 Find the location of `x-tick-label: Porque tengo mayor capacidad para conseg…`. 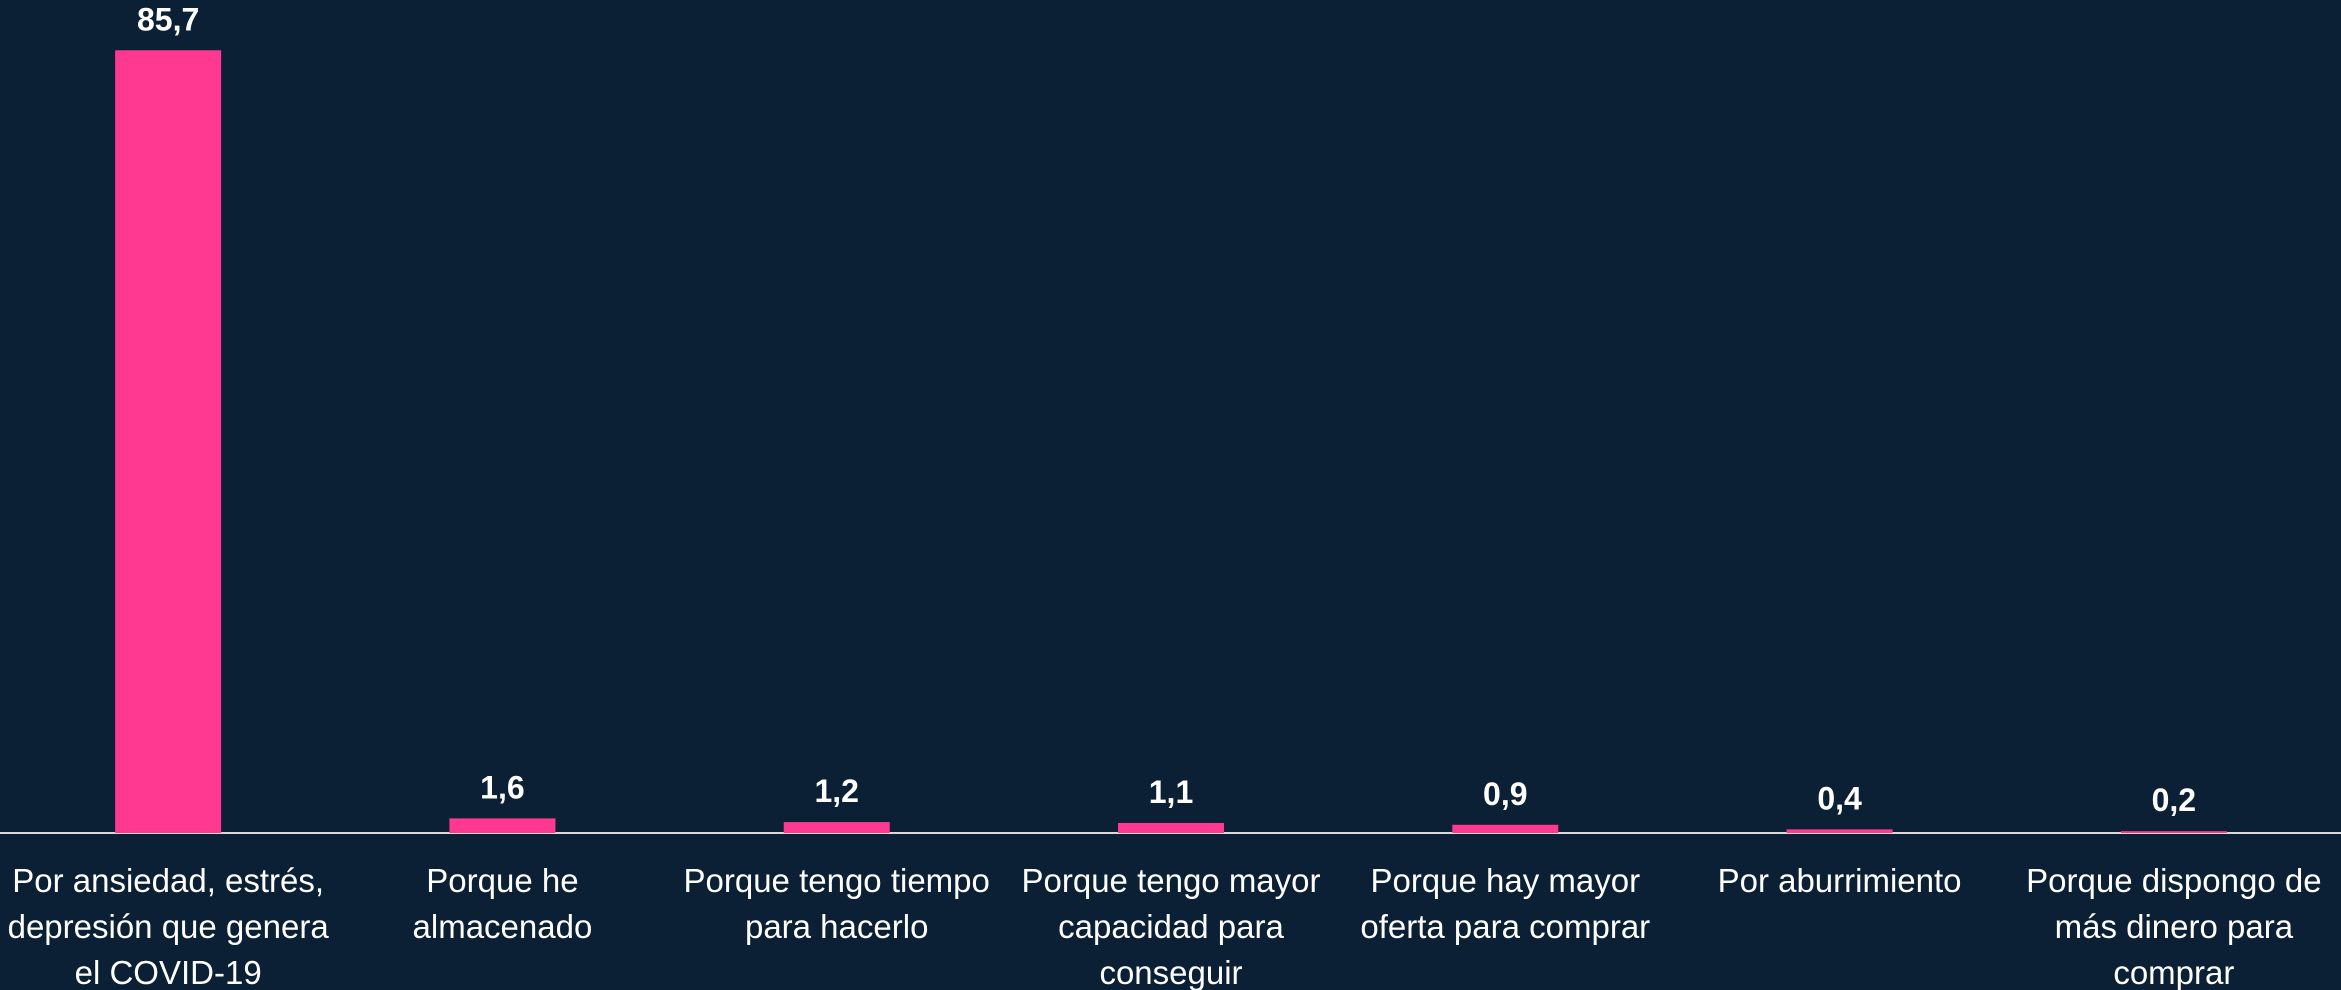

x-tick-label: Porque tengo mayor capacidad para conseg… is located at coordinates (1171, 926).